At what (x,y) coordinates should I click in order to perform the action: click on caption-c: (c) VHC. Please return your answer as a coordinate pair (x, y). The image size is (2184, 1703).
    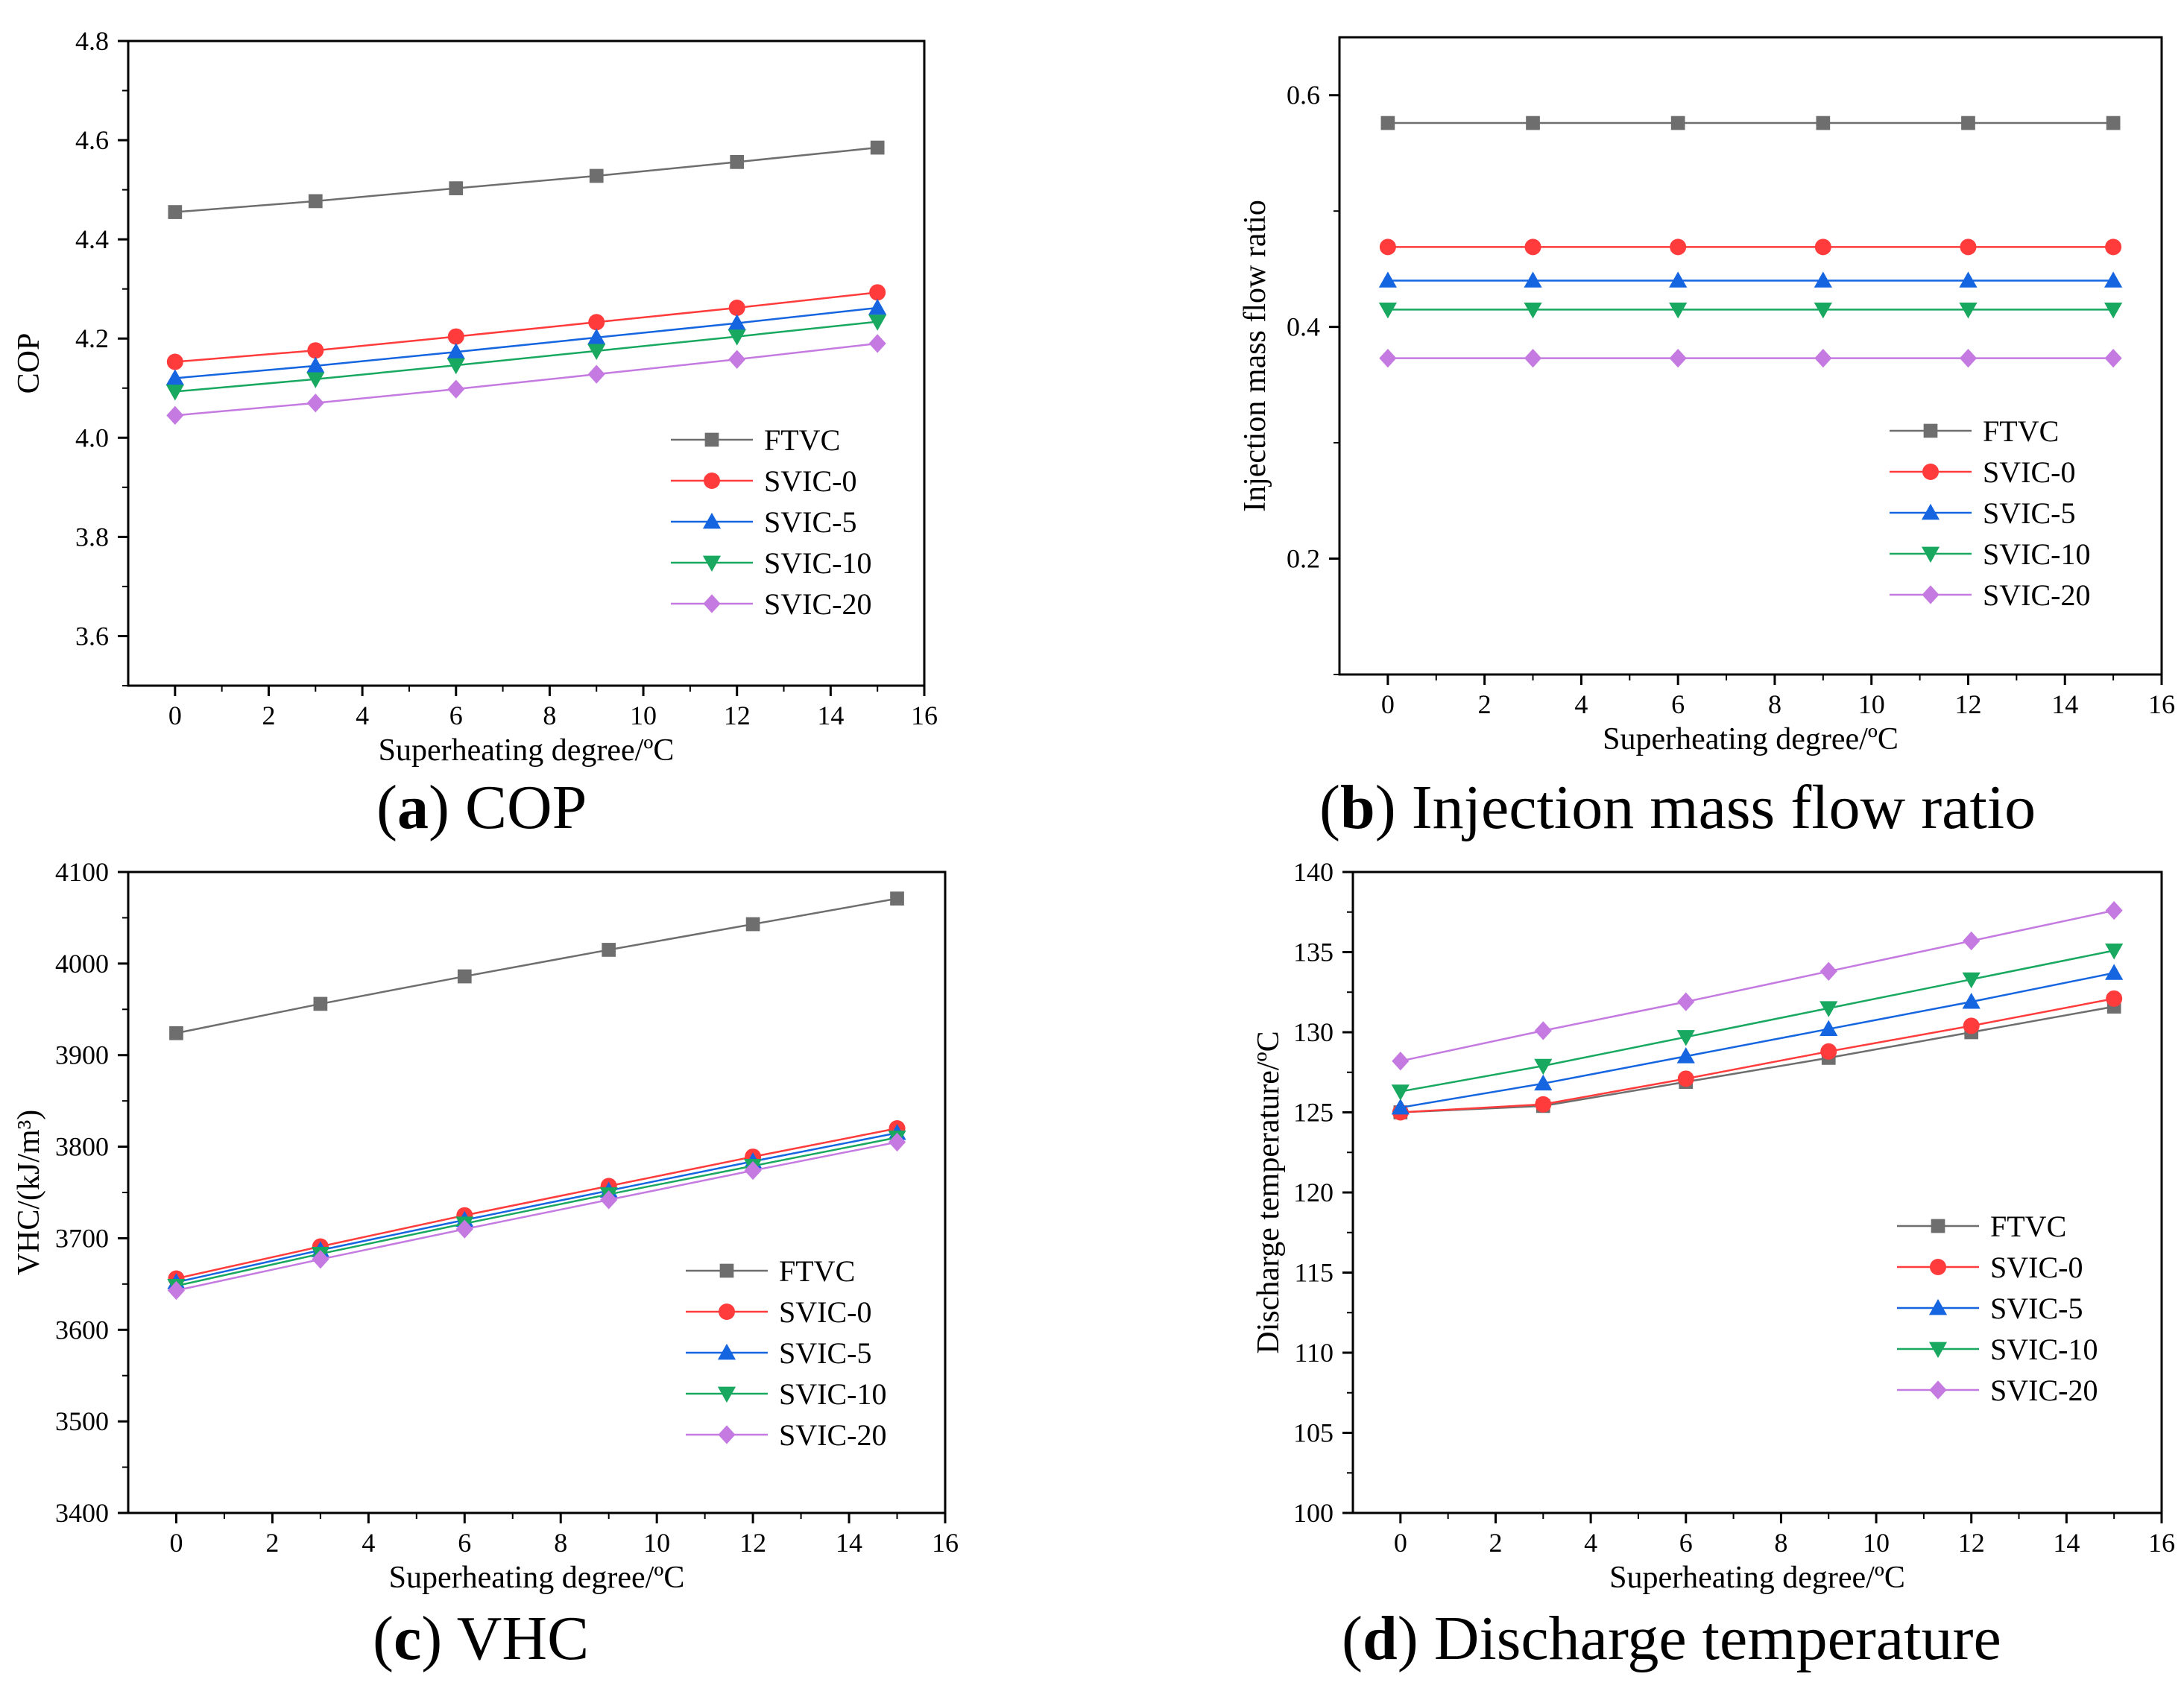
    Looking at the image, I should click on (481, 1639).